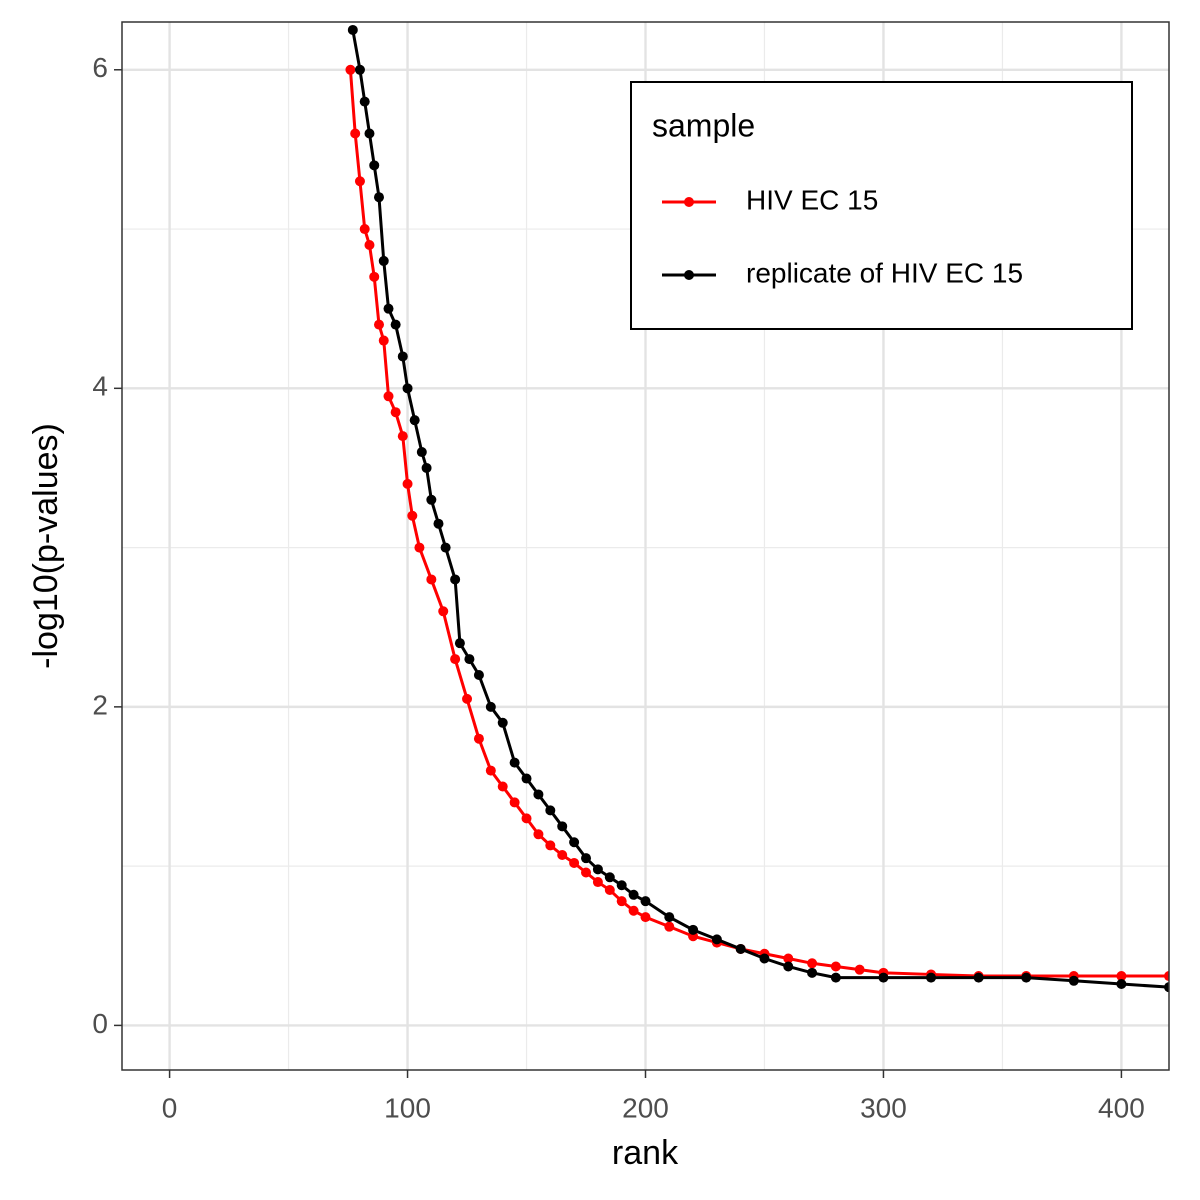 The height and width of the screenshot is (1200, 1200). I want to click on legend-label: replicate of HIV EC 15, so click(884, 272).